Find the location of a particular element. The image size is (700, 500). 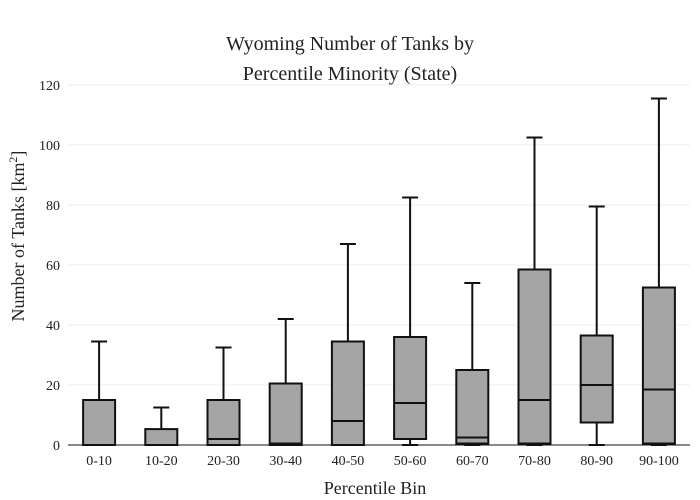

y-tick-label: 40 is located at coordinates (53, 326).